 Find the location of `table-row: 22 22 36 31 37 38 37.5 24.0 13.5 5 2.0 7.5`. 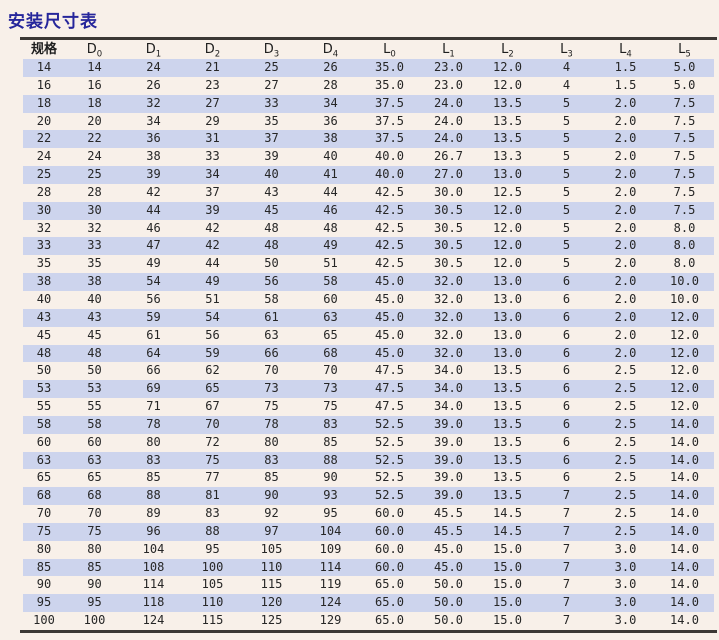

table-row: 22 22 36 31 37 38 37.5 24.0 13.5 5 2.0 7.5 is located at coordinates (368, 139).